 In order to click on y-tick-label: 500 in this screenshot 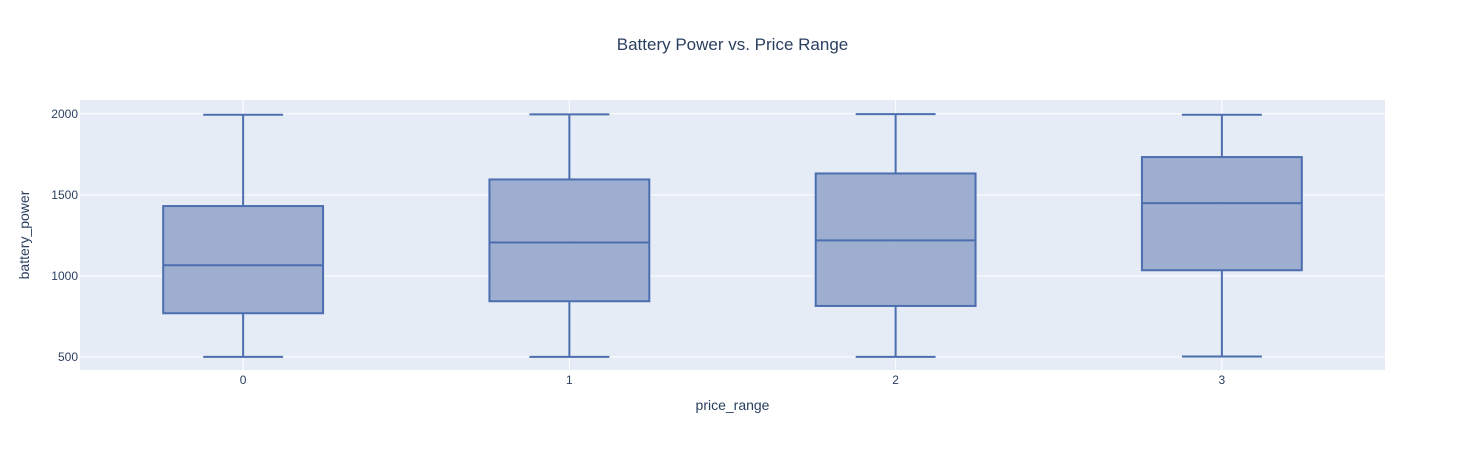, I will do `click(68, 357)`.